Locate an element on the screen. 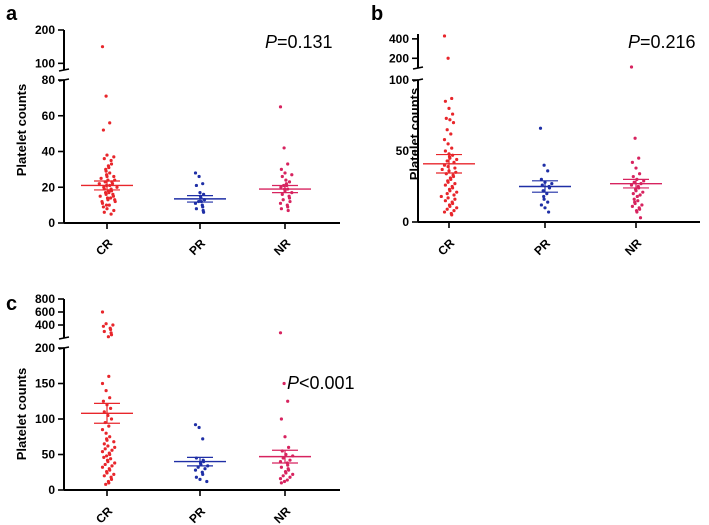 The height and width of the screenshot is (525, 709). y-tick-label: 600 is located at coordinates (45, 312).